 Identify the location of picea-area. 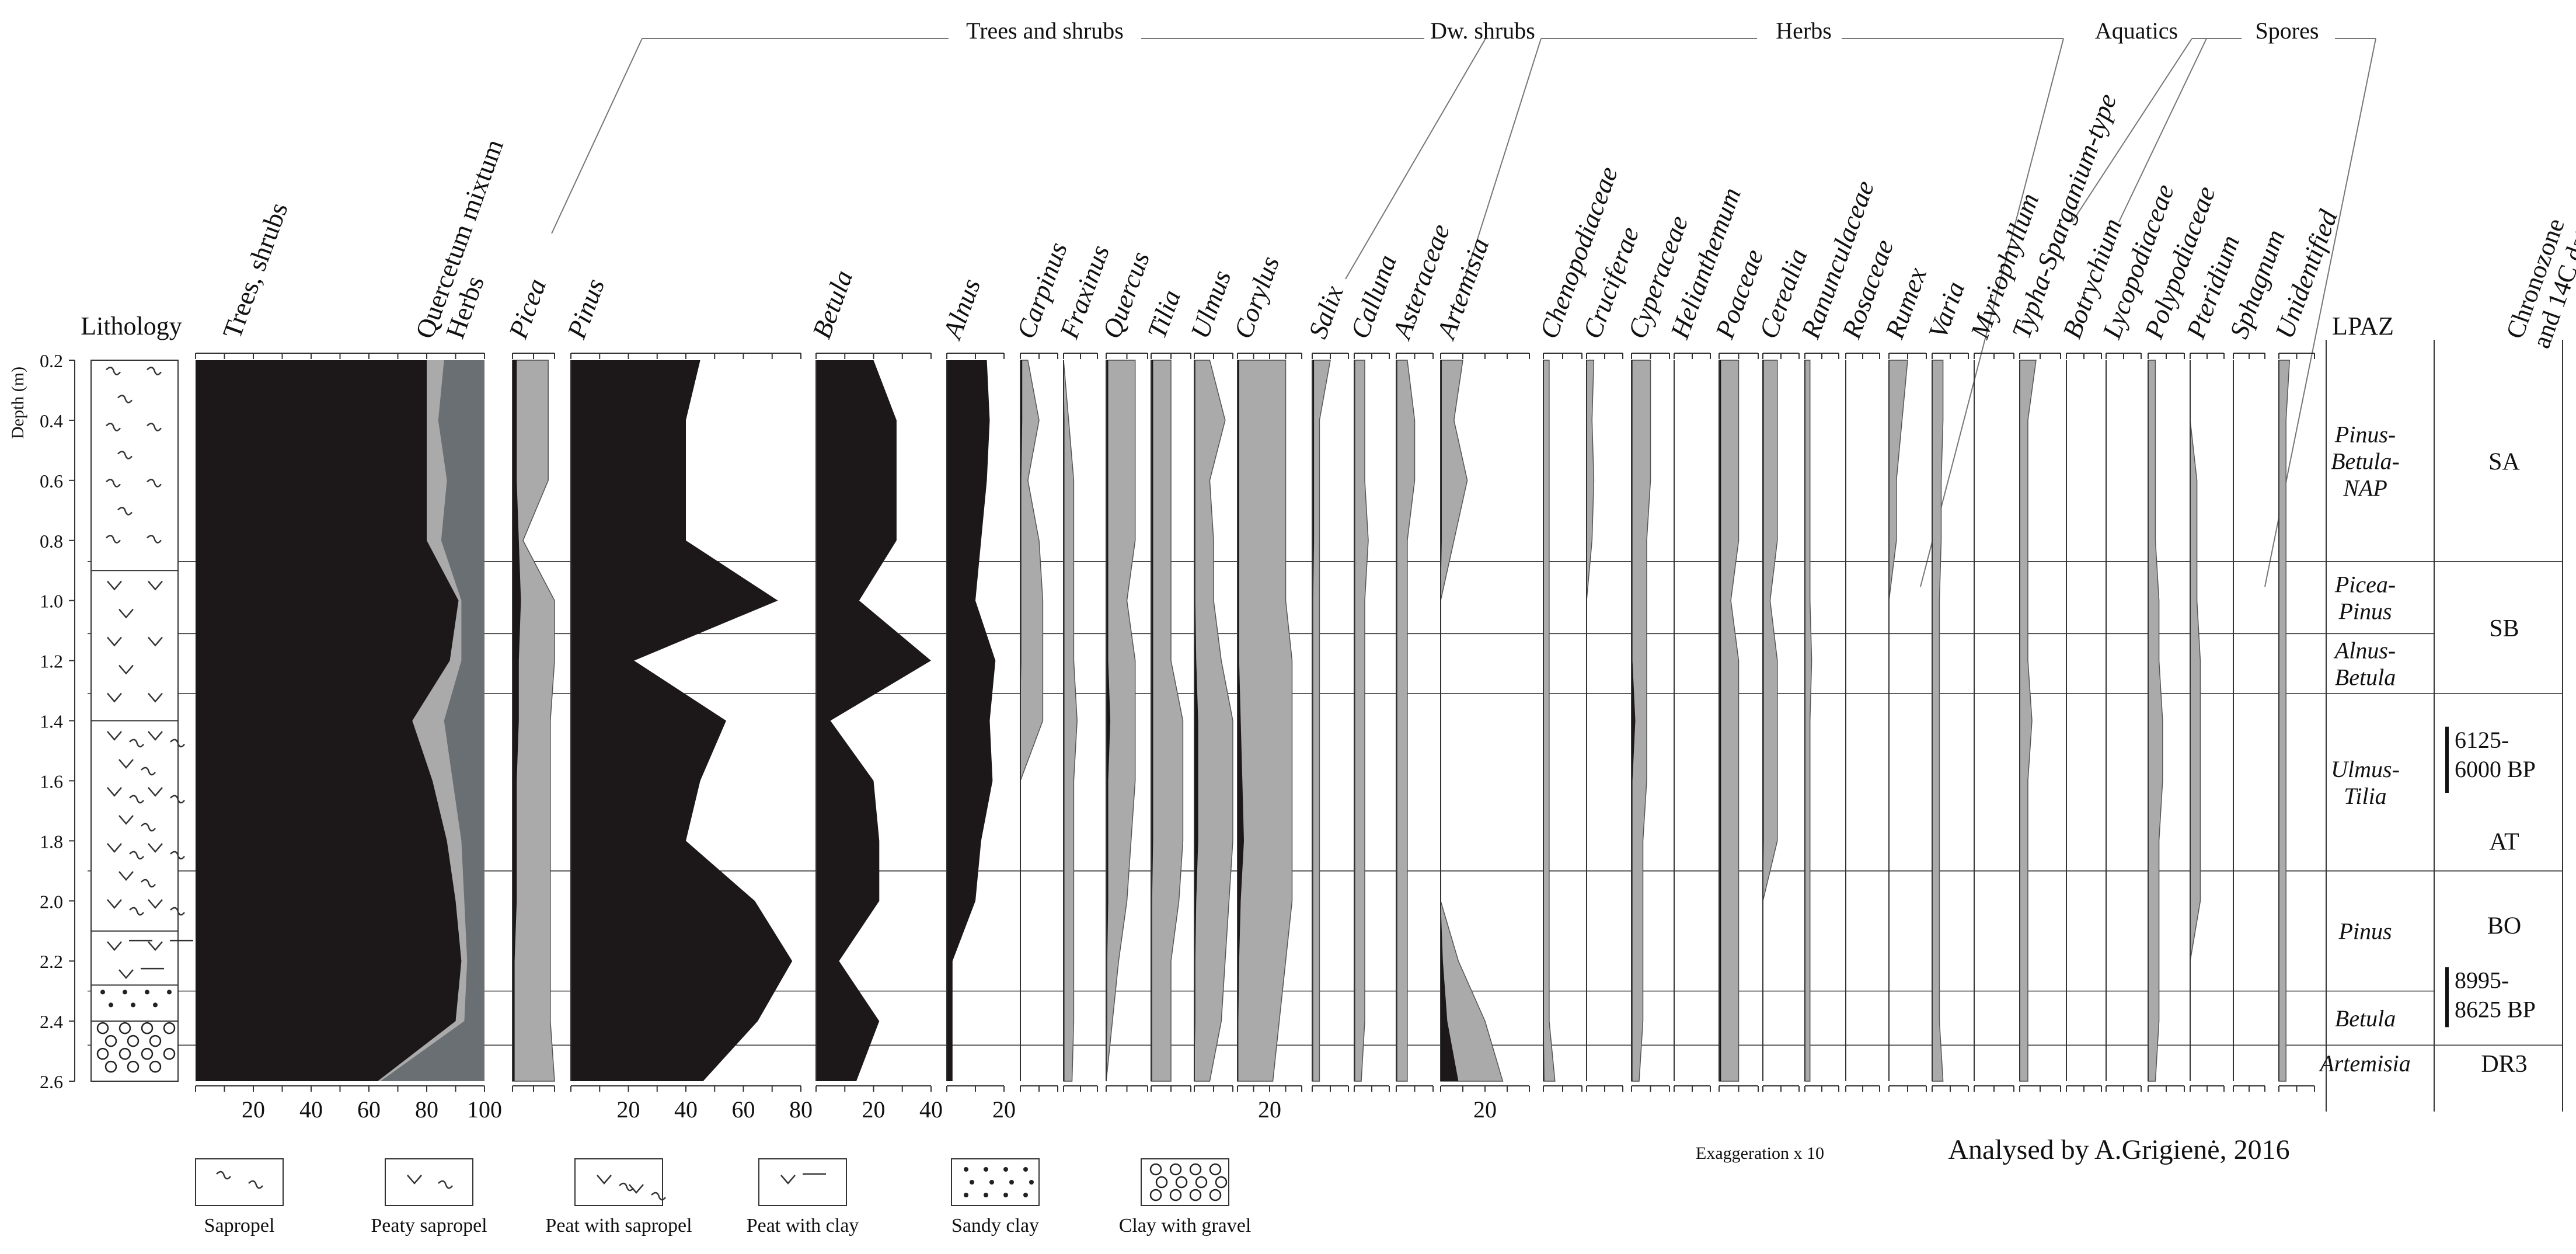
(517, 720).